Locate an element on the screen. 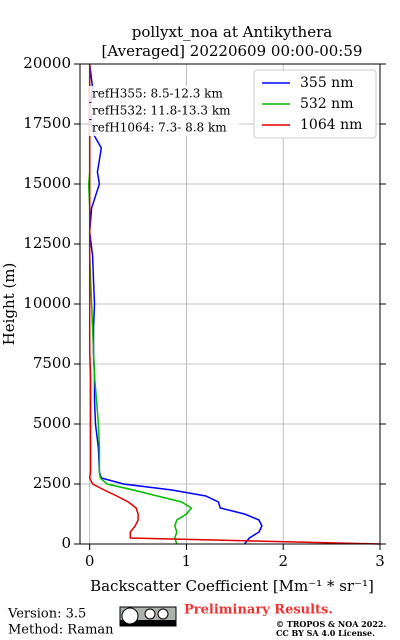 The image size is (400, 640). license: CC BY SA 4.0 License. is located at coordinates (325, 633).